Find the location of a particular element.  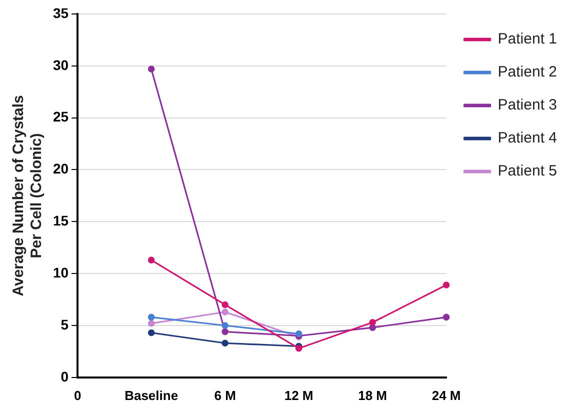

legend-label: Patient 1 is located at coordinates (528, 39).